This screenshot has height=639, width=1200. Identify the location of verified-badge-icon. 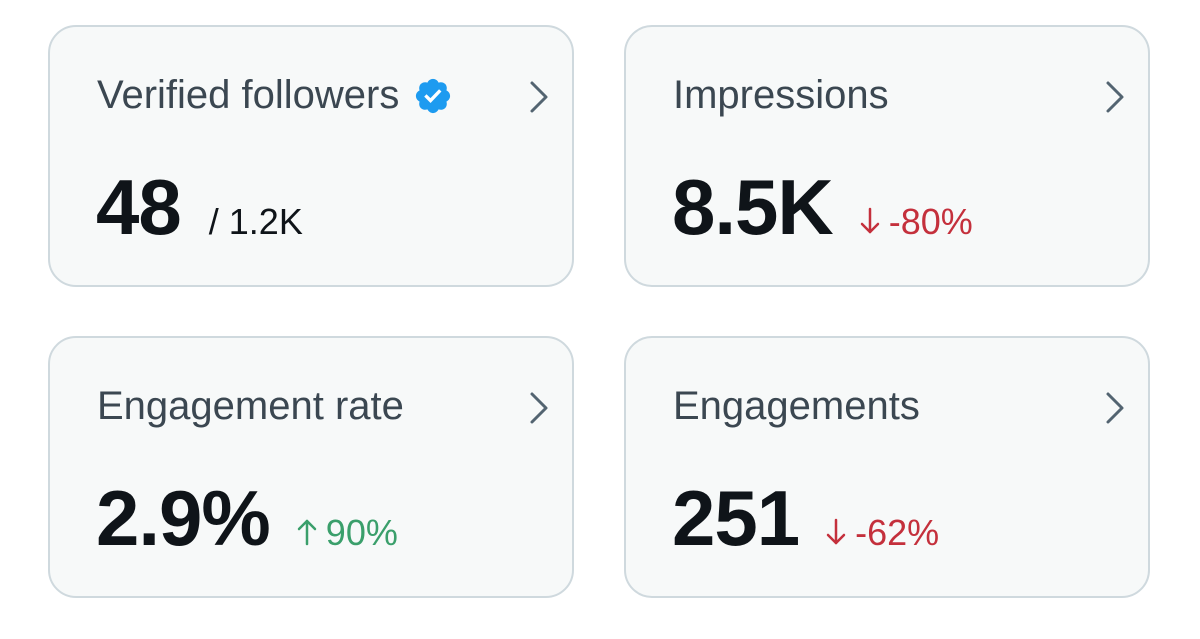
(433, 96).